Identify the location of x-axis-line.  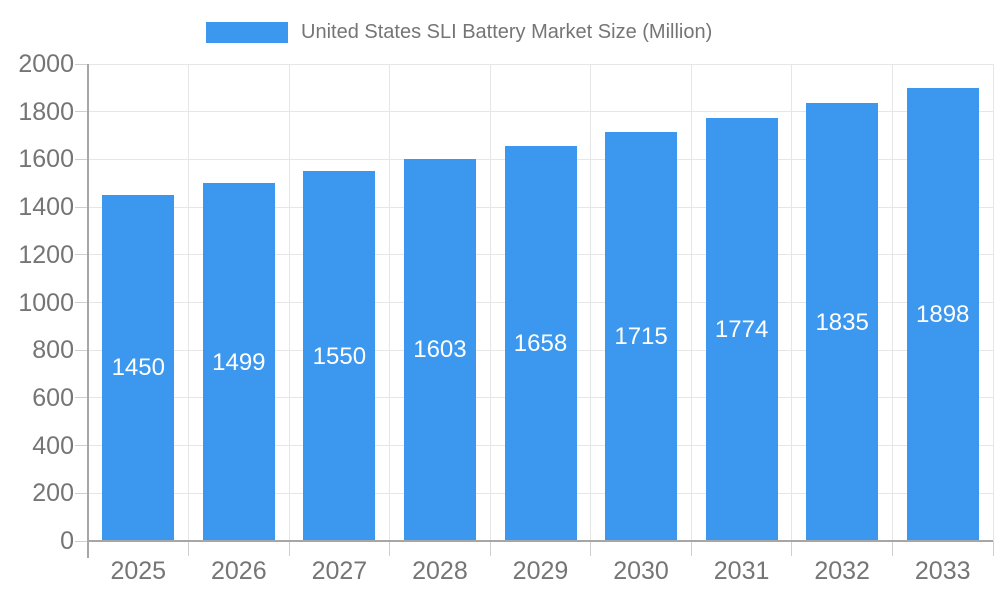
(540, 541).